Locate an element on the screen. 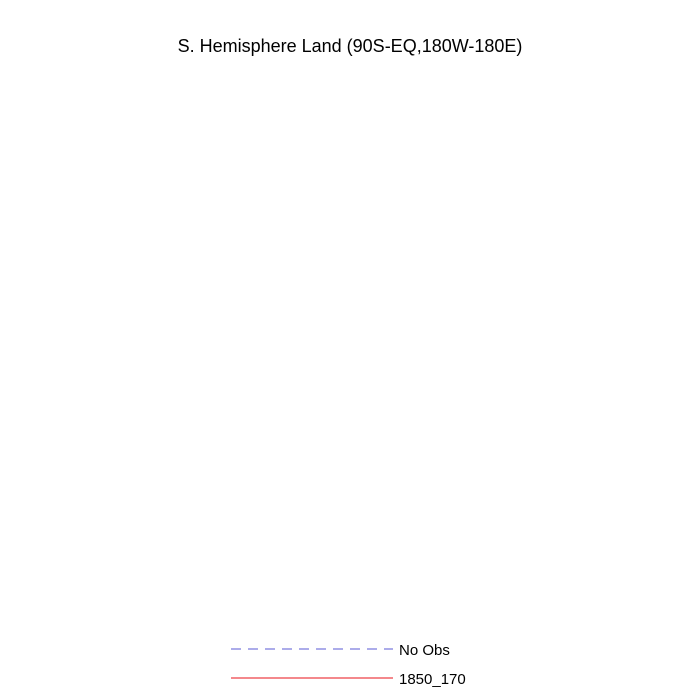 Image resolution: width=700 pixels, height=700 pixels. figure-title: S. Hemisphere Land (90S-EQ,180W-180E) is located at coordinates (350, 46).